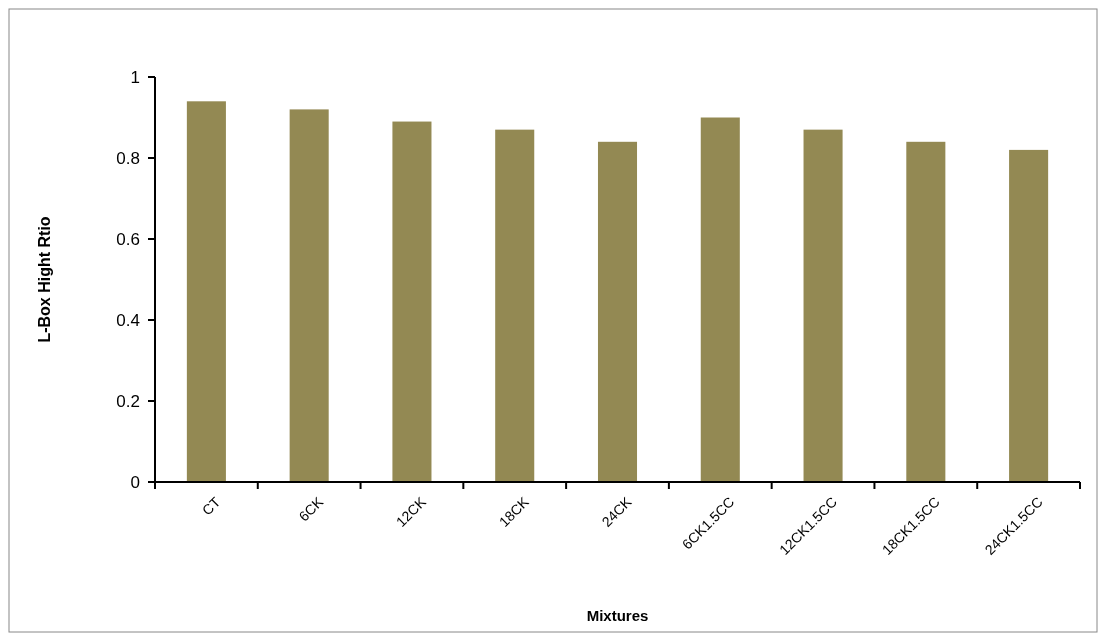  What do you see at coordinates (128, 158) in the screenshot?
I see `y-tick-label: 0.8` at bounding box center [128, 158].